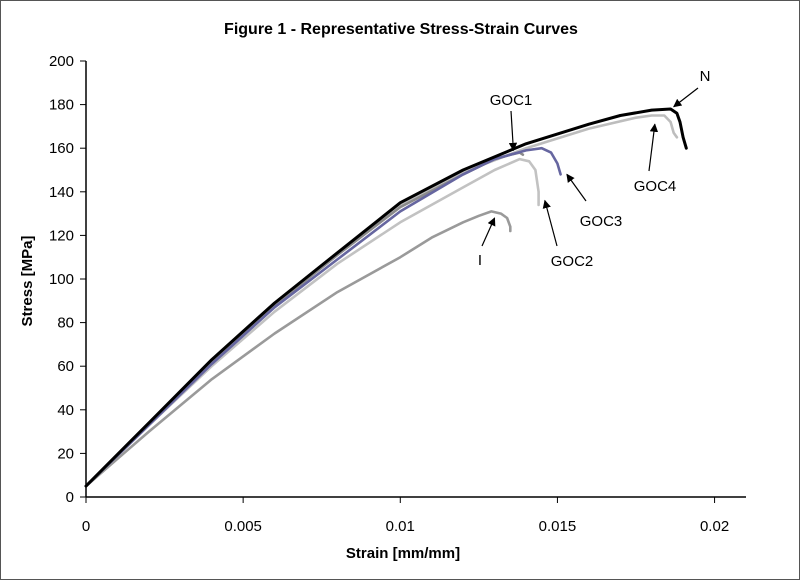 This screenshot has height=580, width=800. What do you see at coordinates (70, 497) in the screenshot?
I see `y-tick-label: 0` at bounding box center [70, 497].